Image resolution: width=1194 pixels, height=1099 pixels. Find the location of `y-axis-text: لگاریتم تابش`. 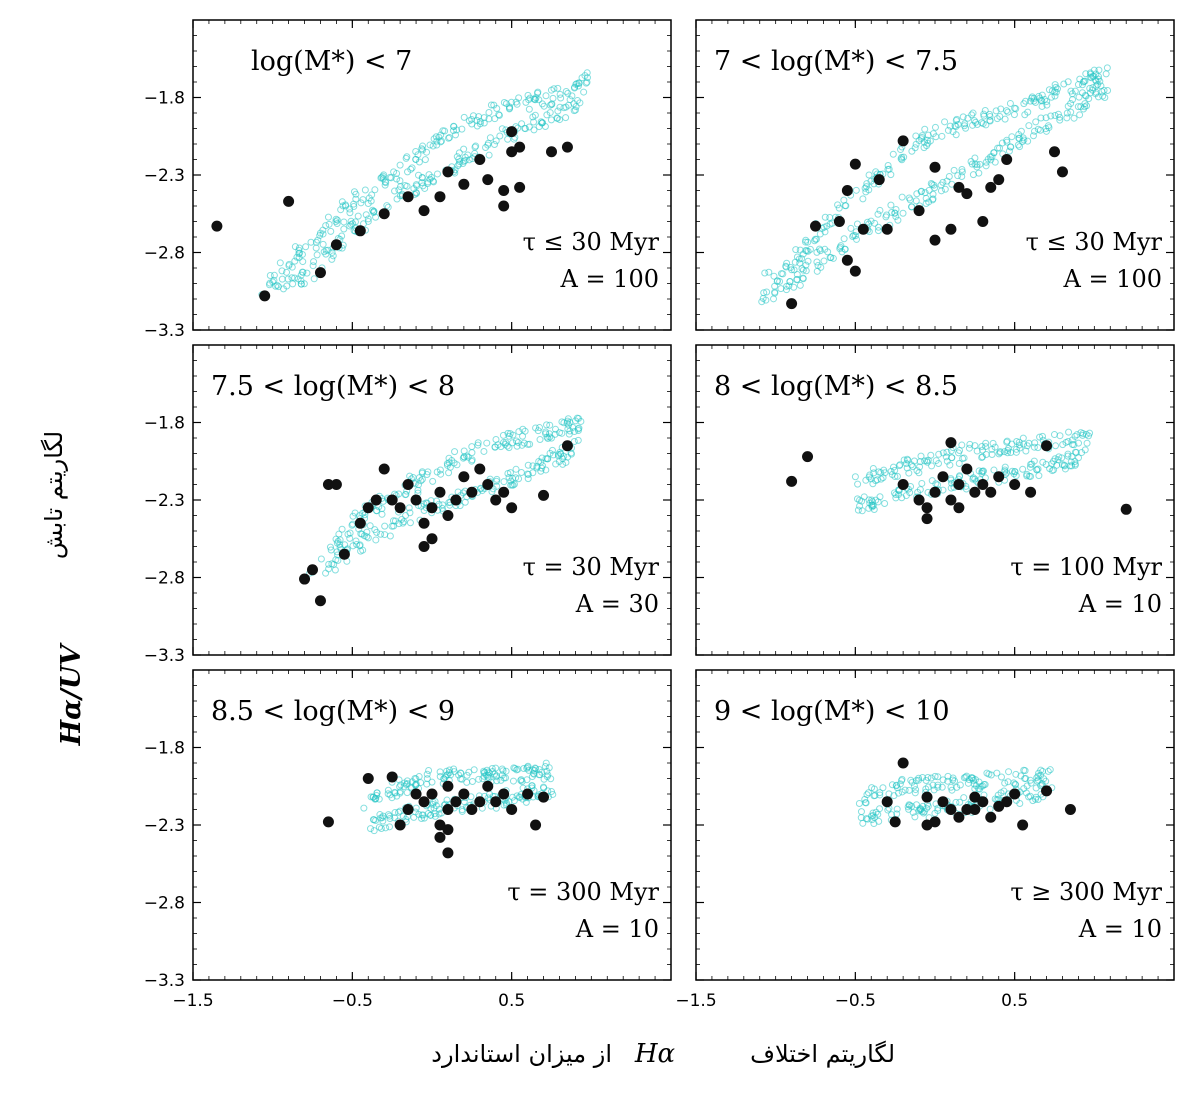

y-axis-text: لگاریتم تابش is located at coordinates (54, 495).